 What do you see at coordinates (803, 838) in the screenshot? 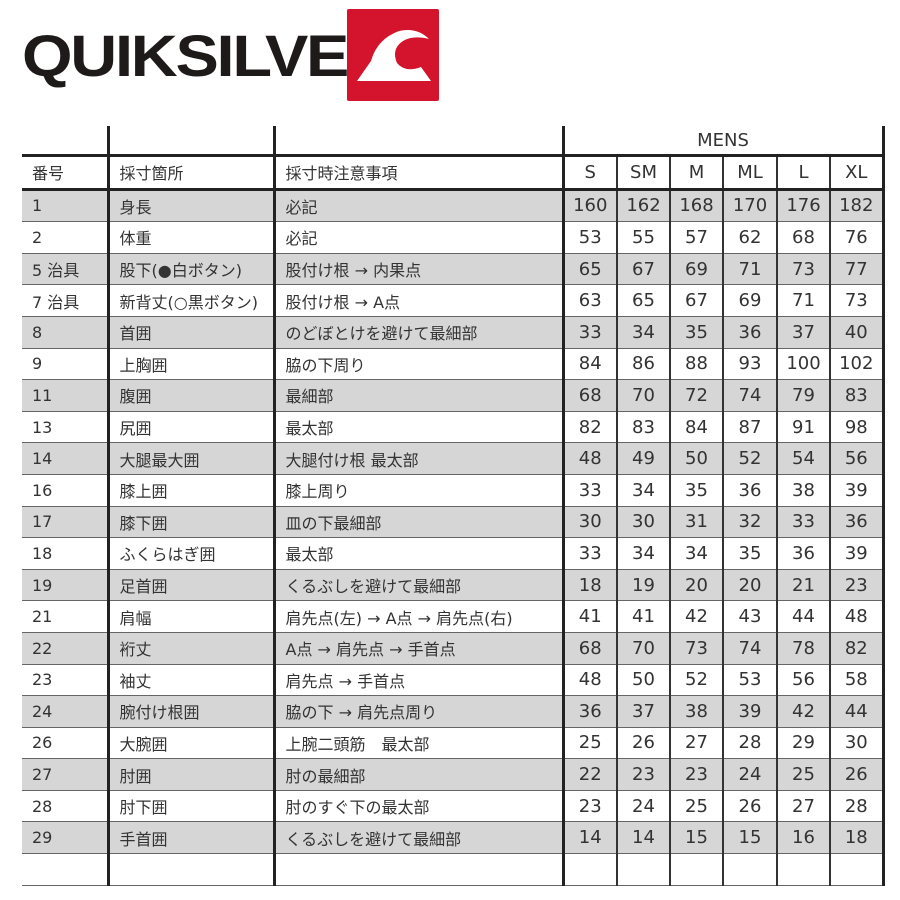
I see `row-value: 16` at bounding box center [803, 838].